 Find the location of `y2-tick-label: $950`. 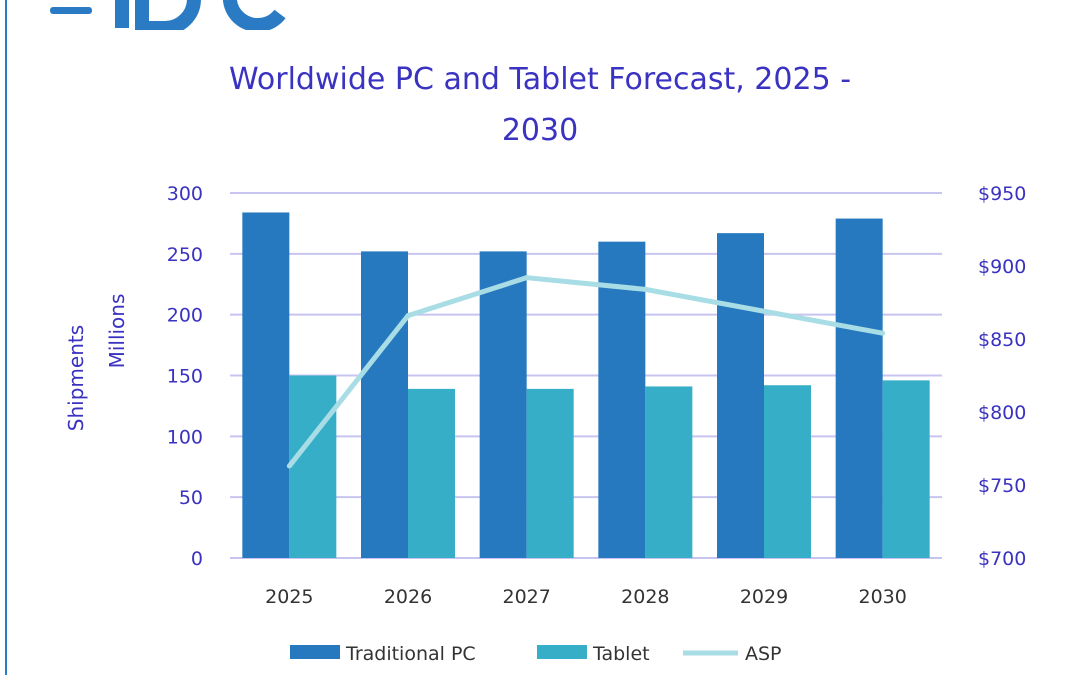

y2-tick-label: $950 is located at coordinates (1002, 194).